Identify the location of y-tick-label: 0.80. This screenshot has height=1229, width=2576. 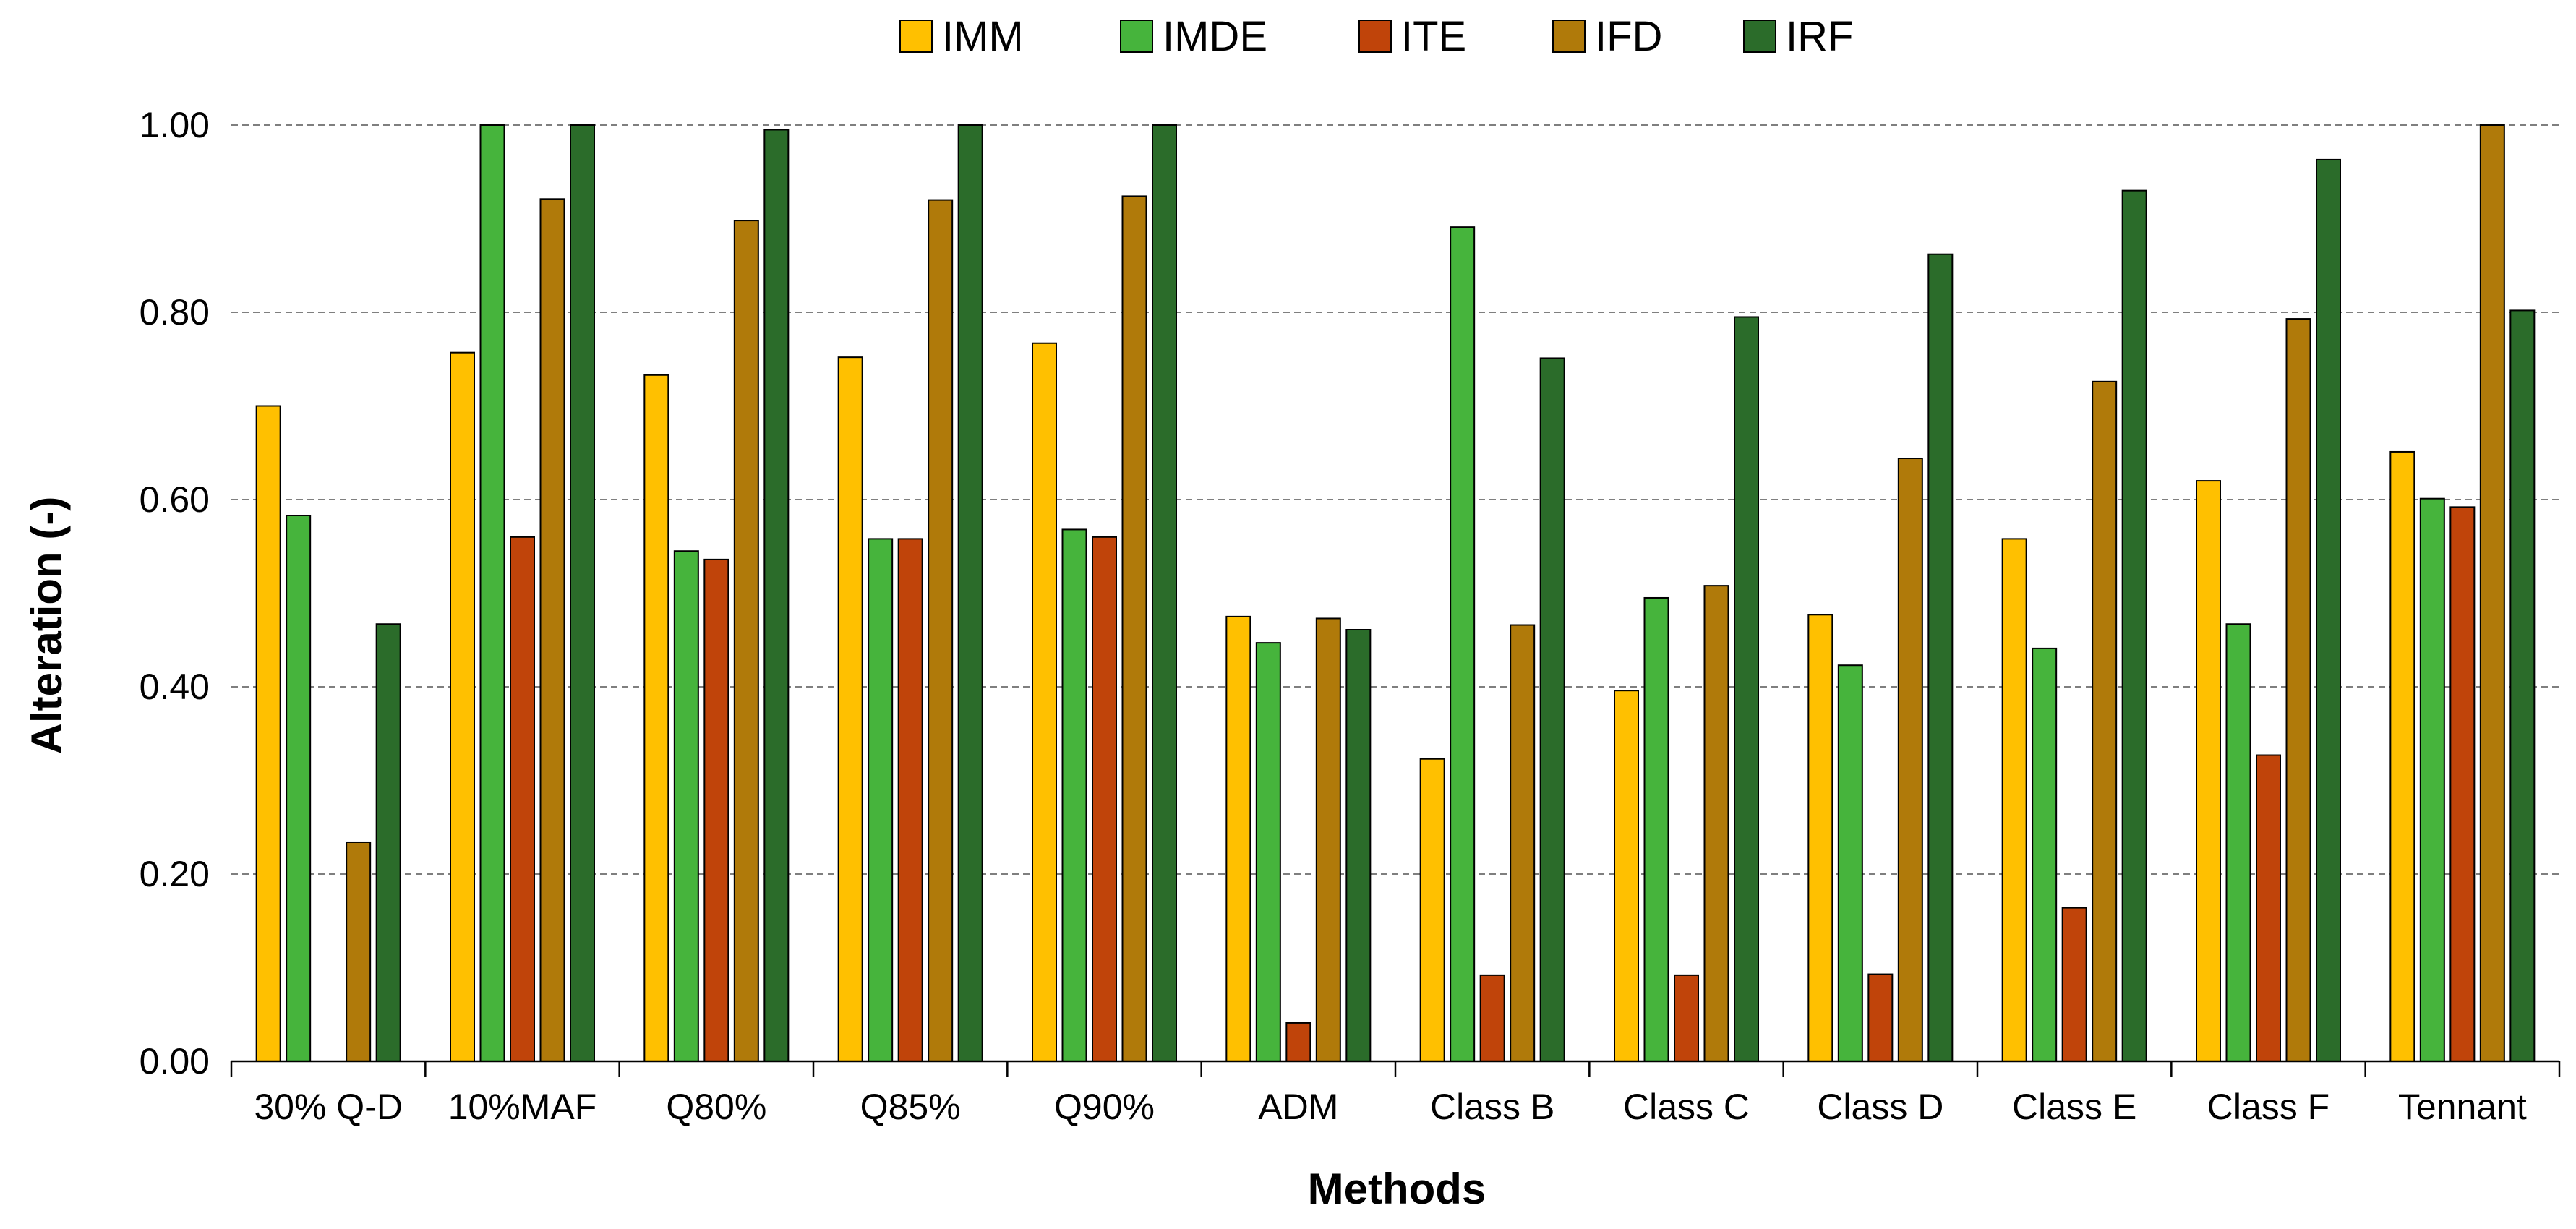
(175, 312).